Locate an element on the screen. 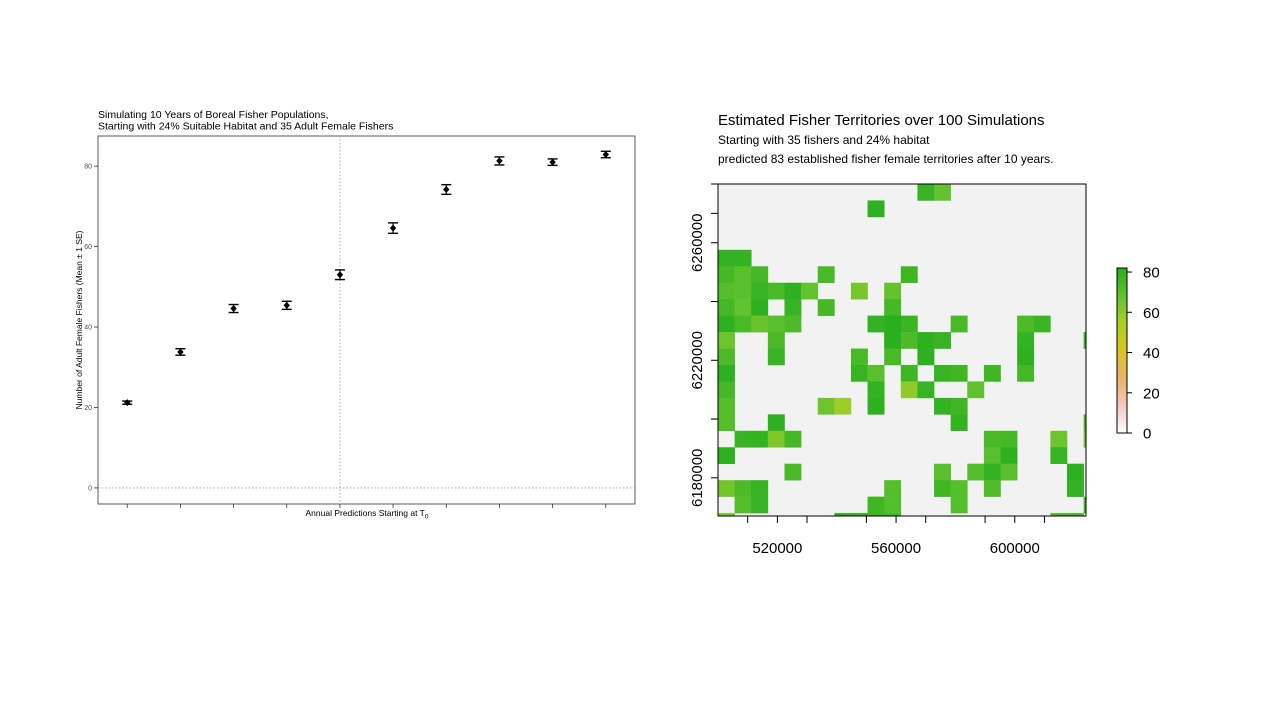 The width and height of the screenshot is (1280, 720). y-tick-label: 80 is located at coordinates (88, 167).